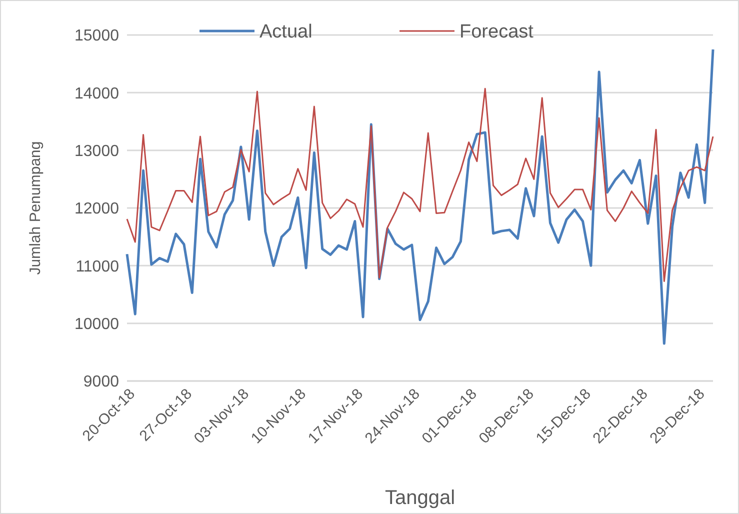 Image resolution: width=739 pixels, height=514 pixels. I want to click on y-axis-title: Jumlah Penumpang, so click(35, 208).